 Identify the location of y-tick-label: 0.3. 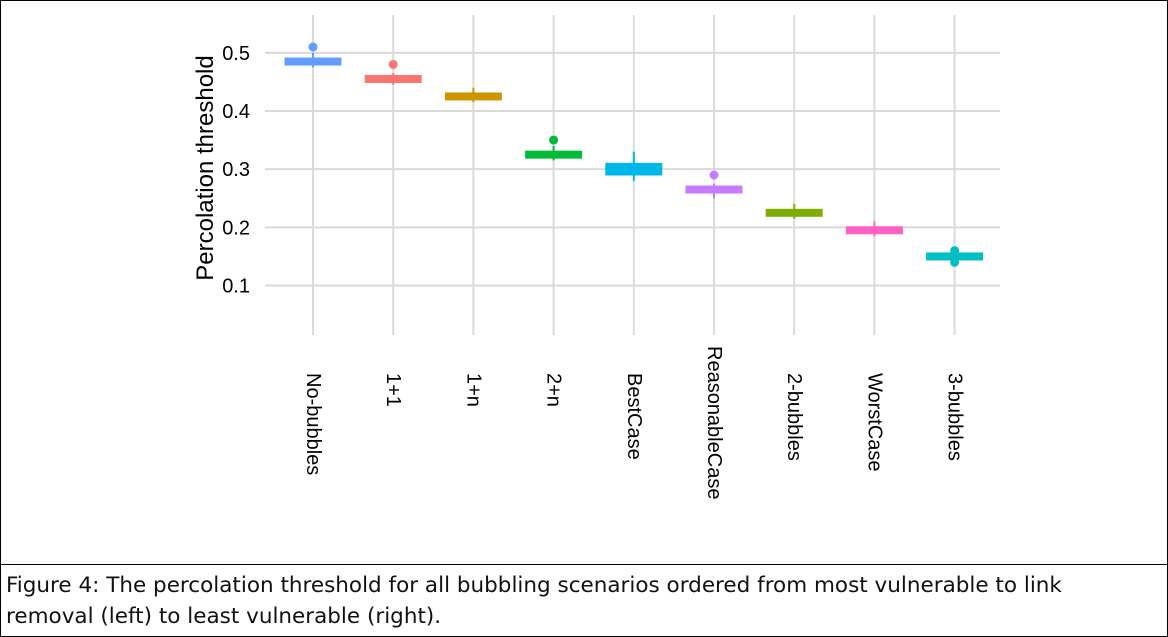
(236, 170).